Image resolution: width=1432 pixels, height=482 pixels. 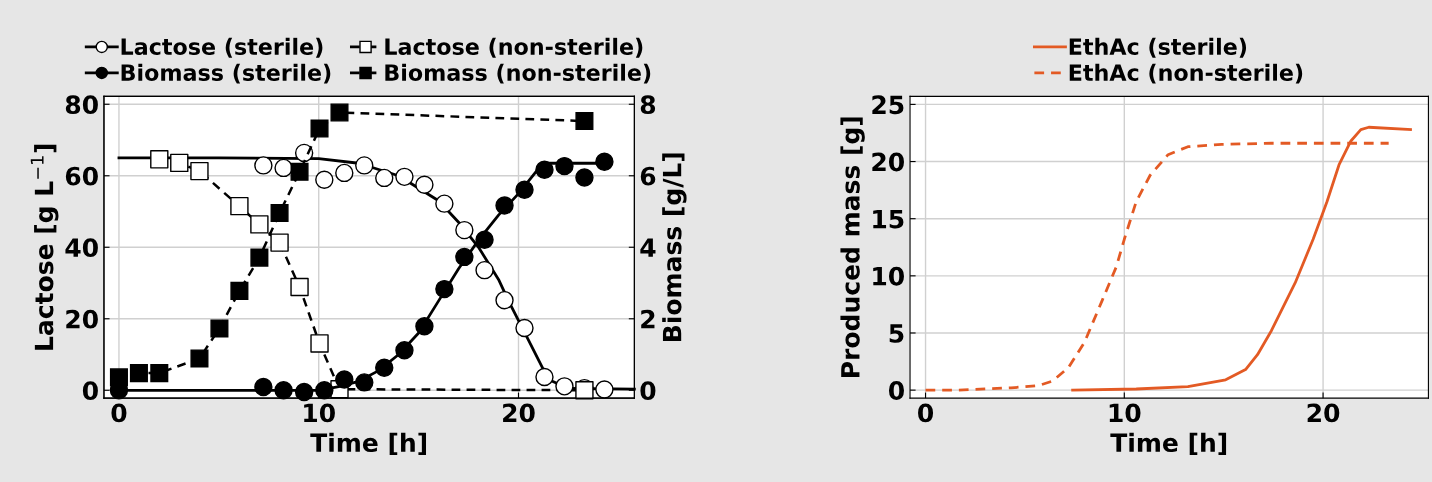 I want to click on y2-axis-title: Biomass [g/L], so click(x=674, y=247).